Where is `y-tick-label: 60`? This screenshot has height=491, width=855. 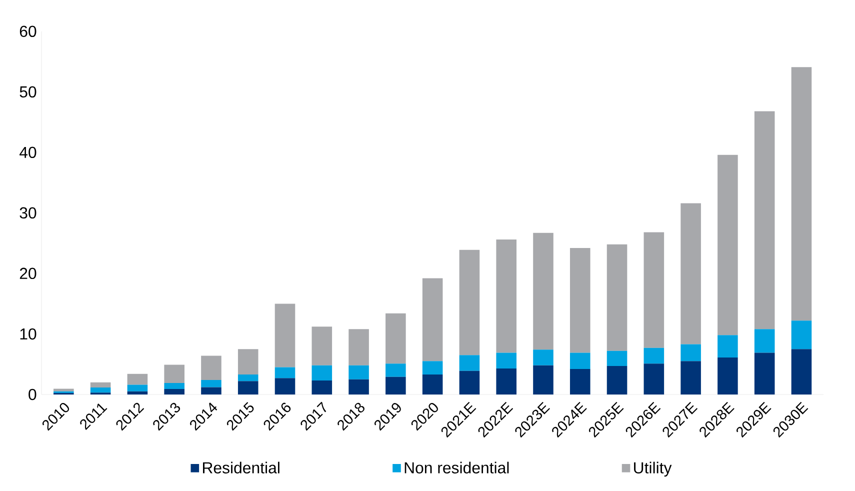 y-tick-label: 60 is located at coordinates (28, 32).